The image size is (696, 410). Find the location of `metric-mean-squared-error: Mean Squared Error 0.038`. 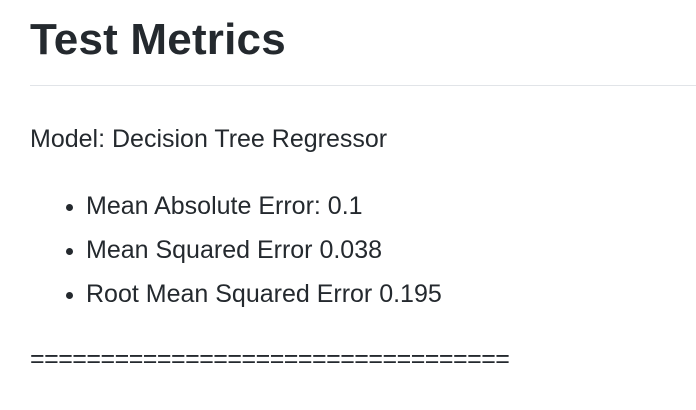

metric-mean-squared-error: Mean Squared Error 0.038 is located at coordinates (391, 250).